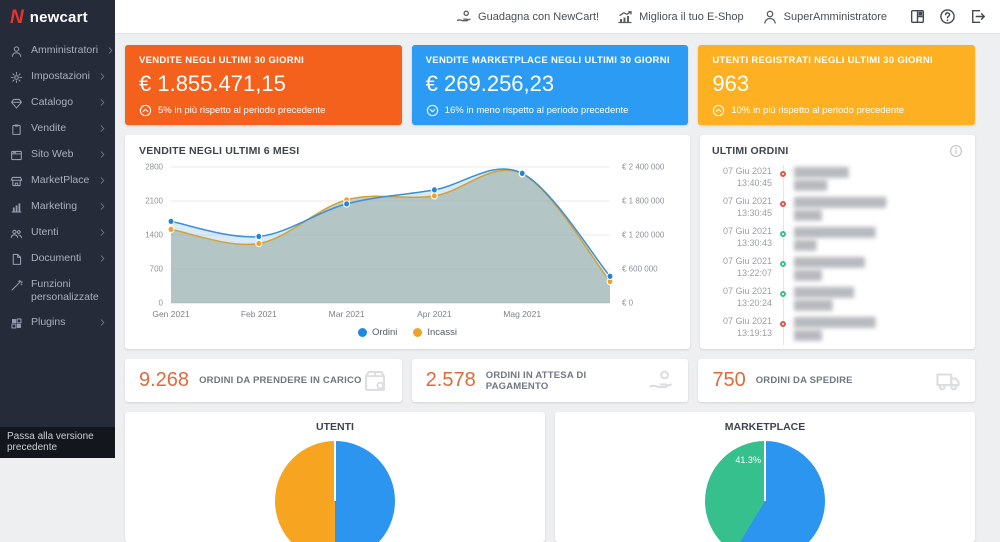 The width and height of the screenshot is (1000, 542). Describe the element at coordinates (375, 381) in the screenshot. I see `package-icon` at that location.